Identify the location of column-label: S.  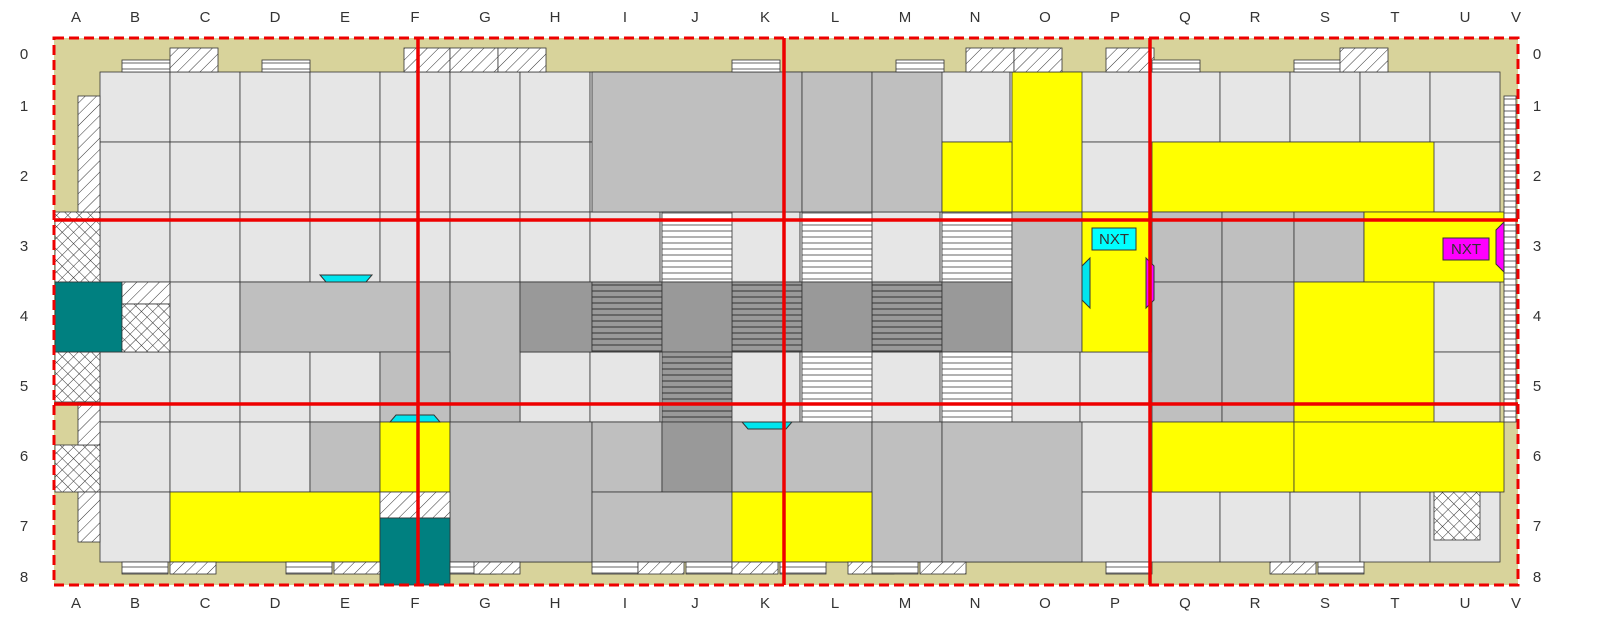
(1325, 603).